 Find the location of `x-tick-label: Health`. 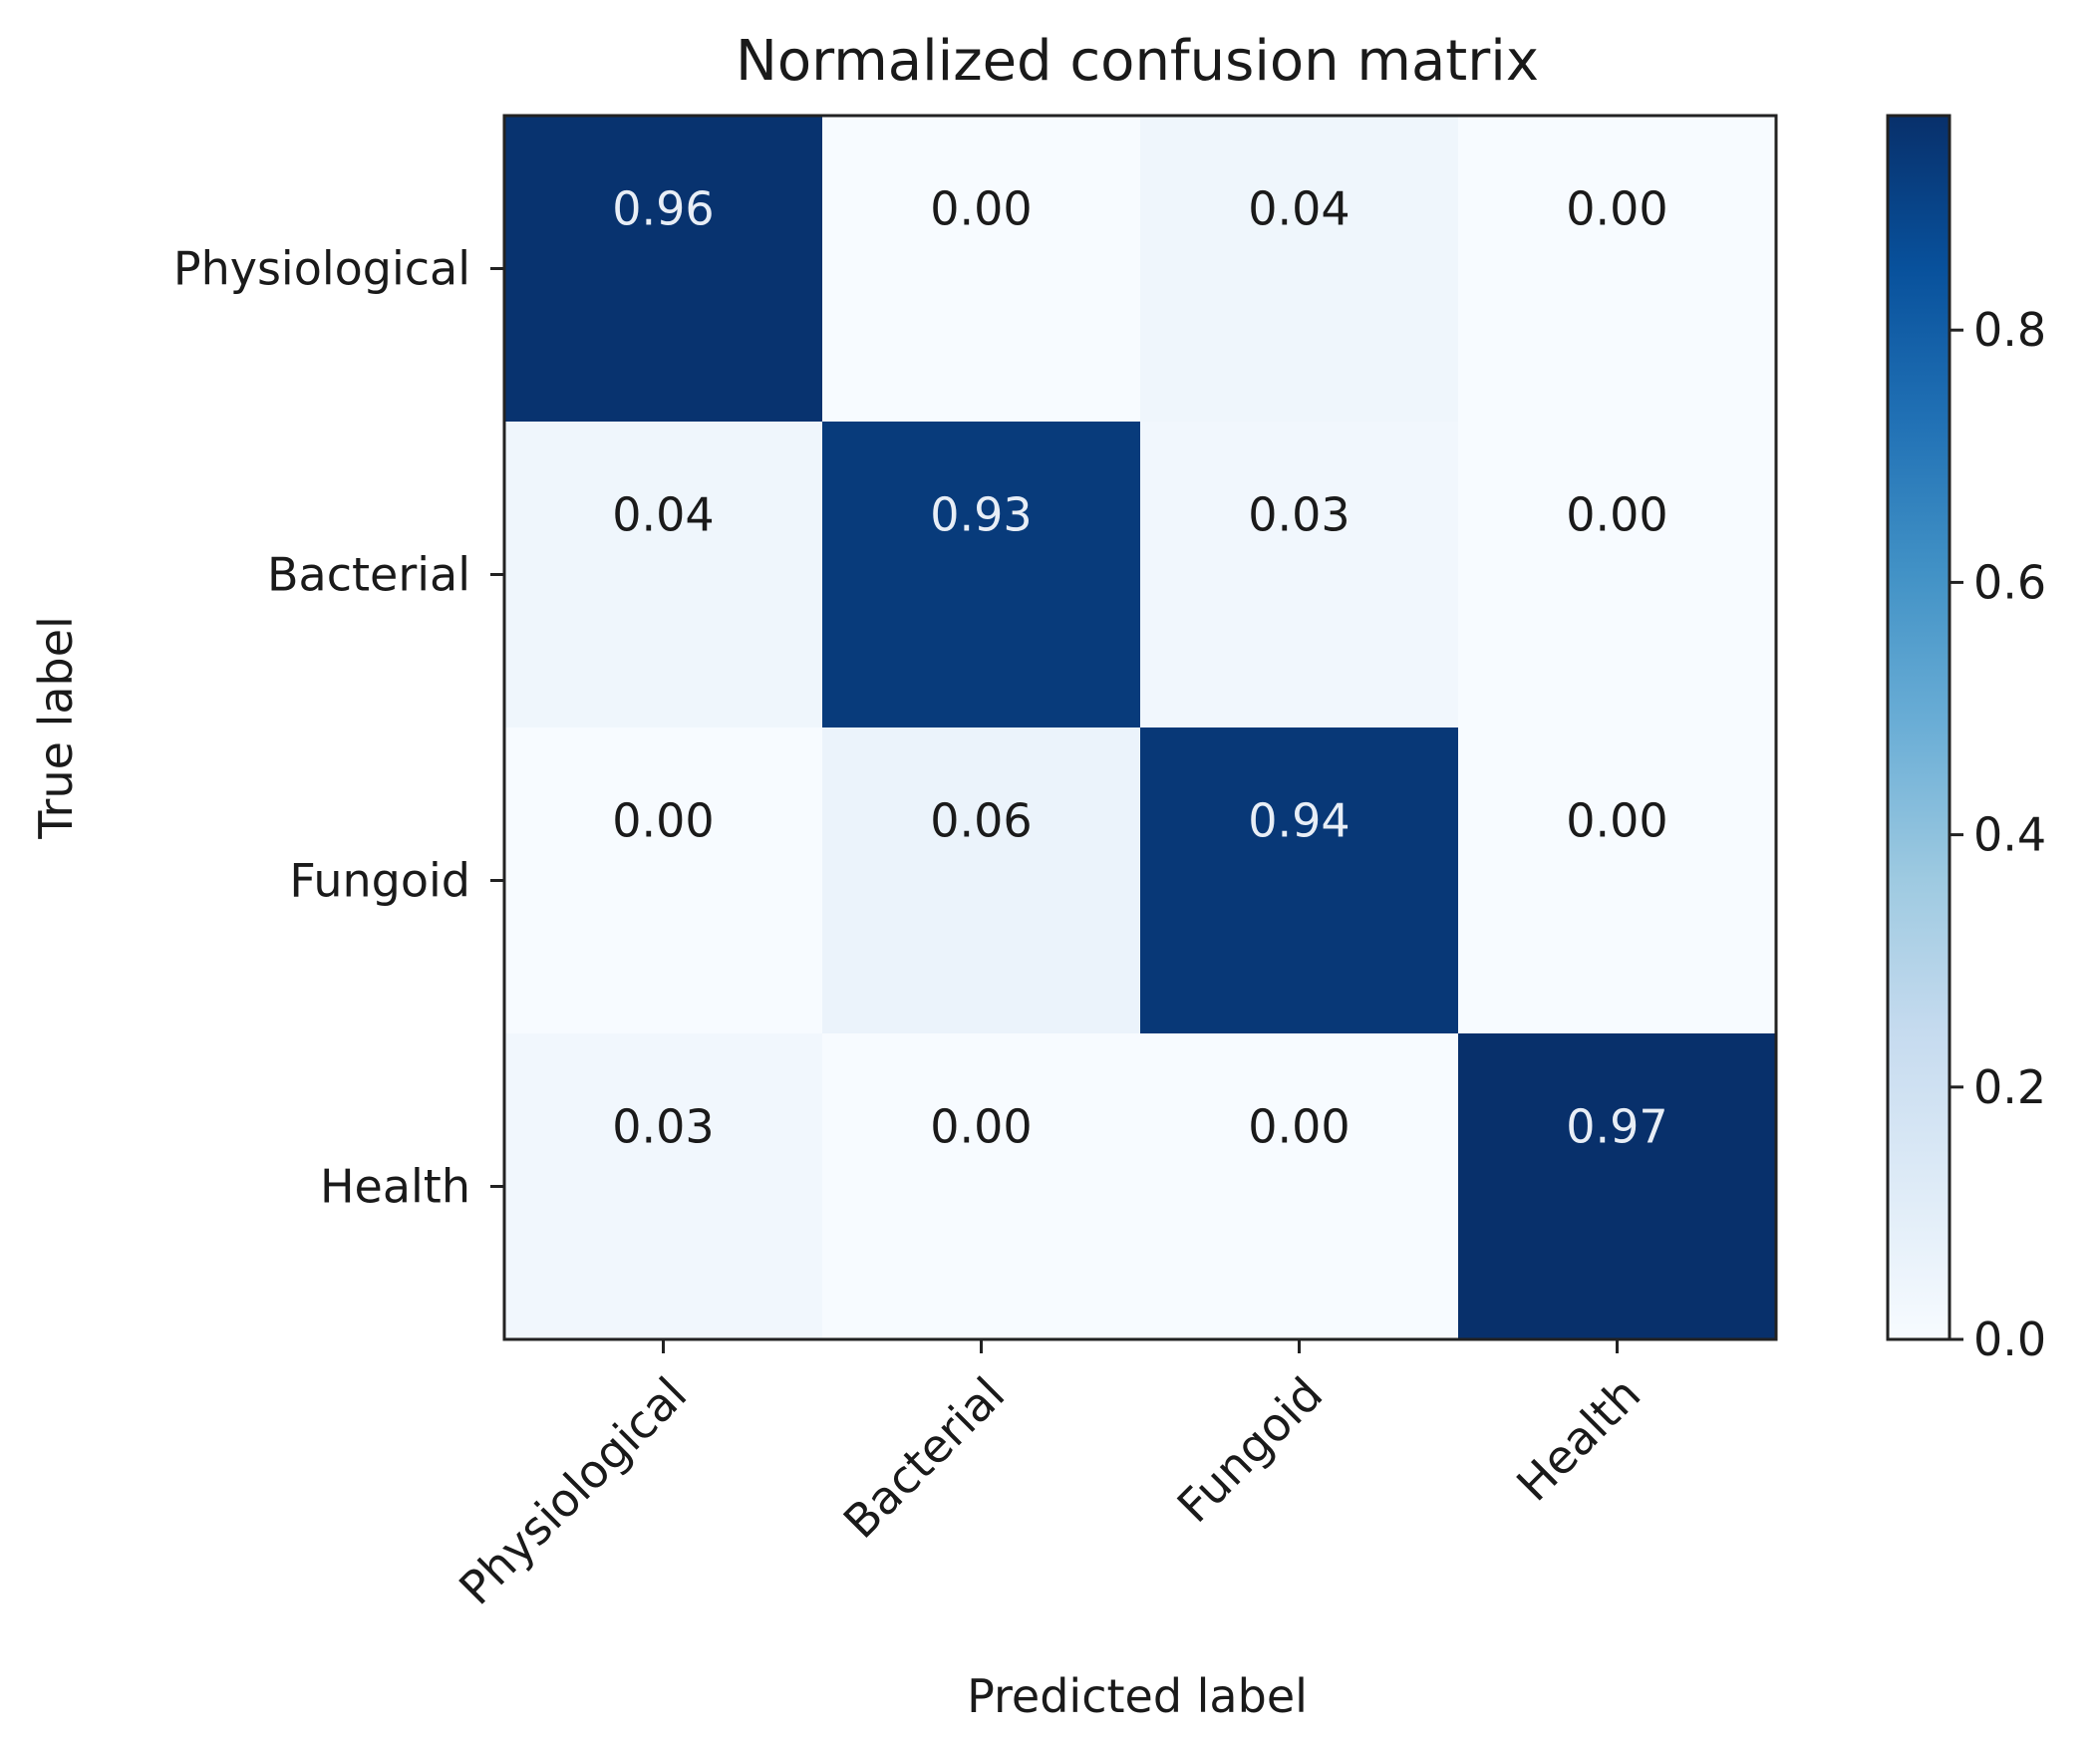

x-tick-label: Health is located at coordinates (1578, 1439).